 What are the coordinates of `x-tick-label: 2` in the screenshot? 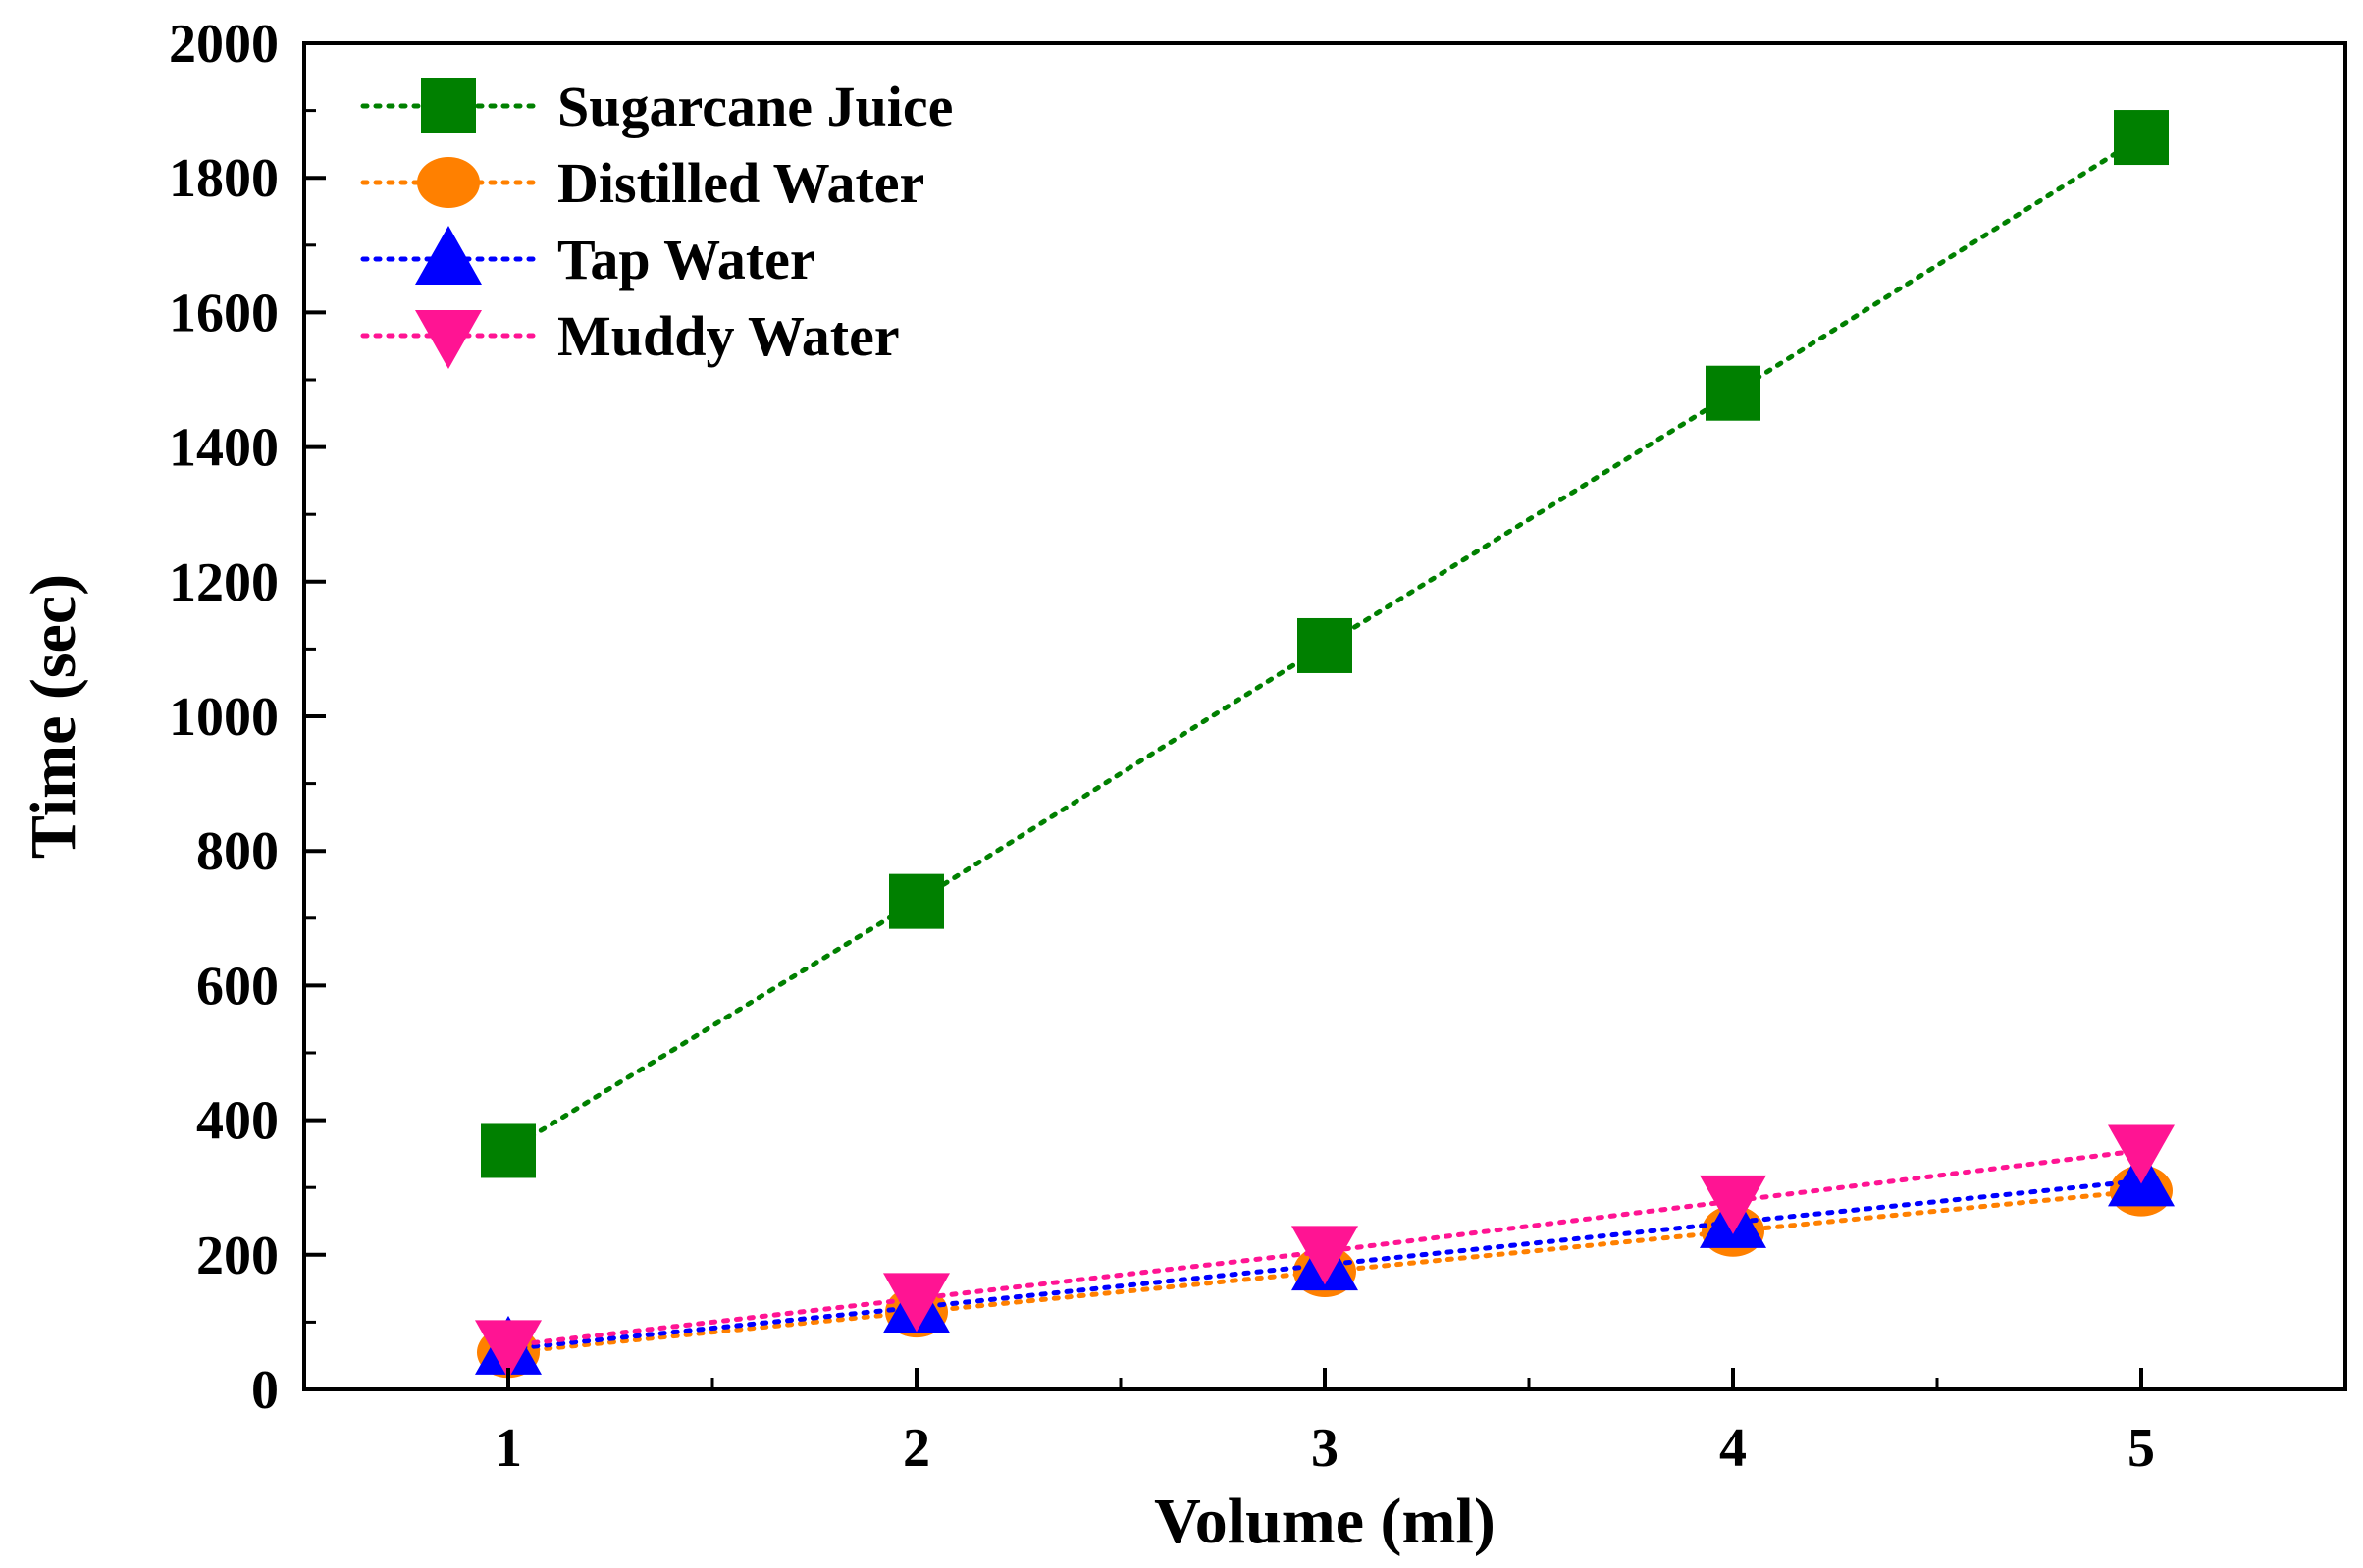 It's located at (917, 1448).